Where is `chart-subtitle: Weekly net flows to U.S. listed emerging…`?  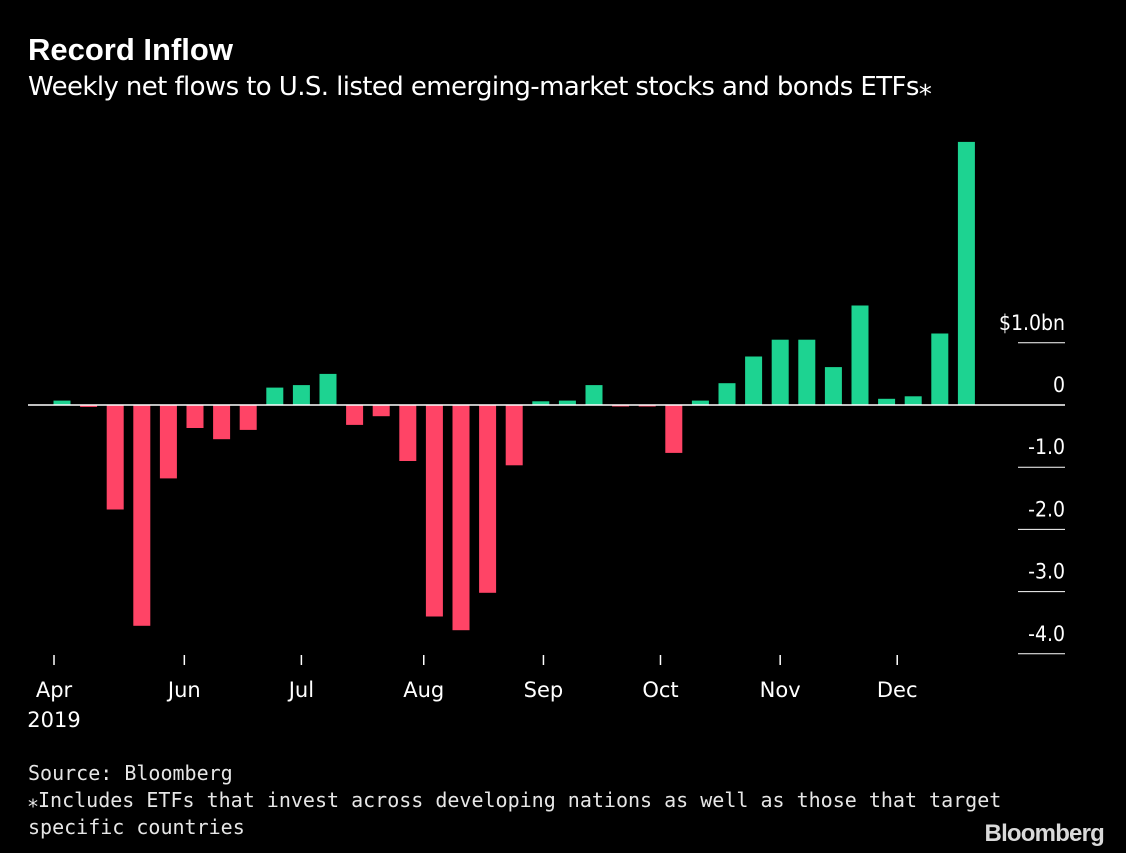 chart-subtitle: Weekly net flows to U.S. listed emerging… is located at coordinates (480, 87).